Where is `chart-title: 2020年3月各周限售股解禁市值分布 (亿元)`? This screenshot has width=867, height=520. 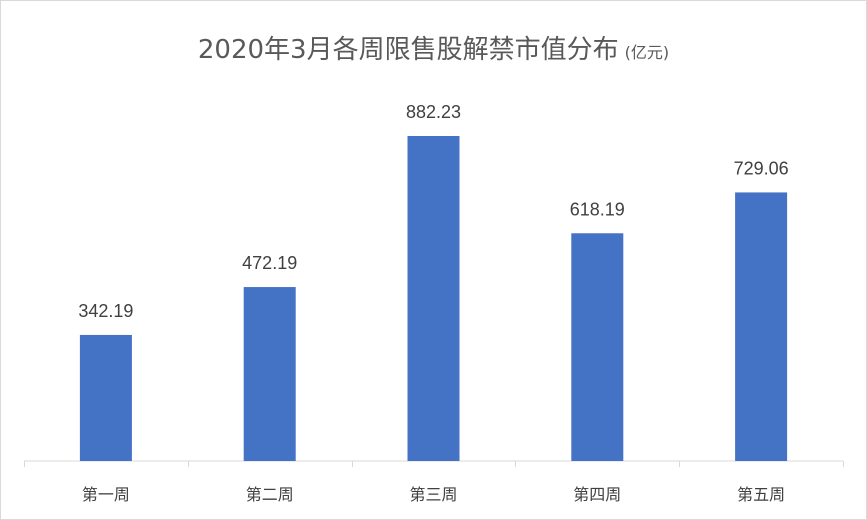 chart-title: 2020年3月各周限售股解禁市值分布 (亿元) is located at coordinates (433, 47).